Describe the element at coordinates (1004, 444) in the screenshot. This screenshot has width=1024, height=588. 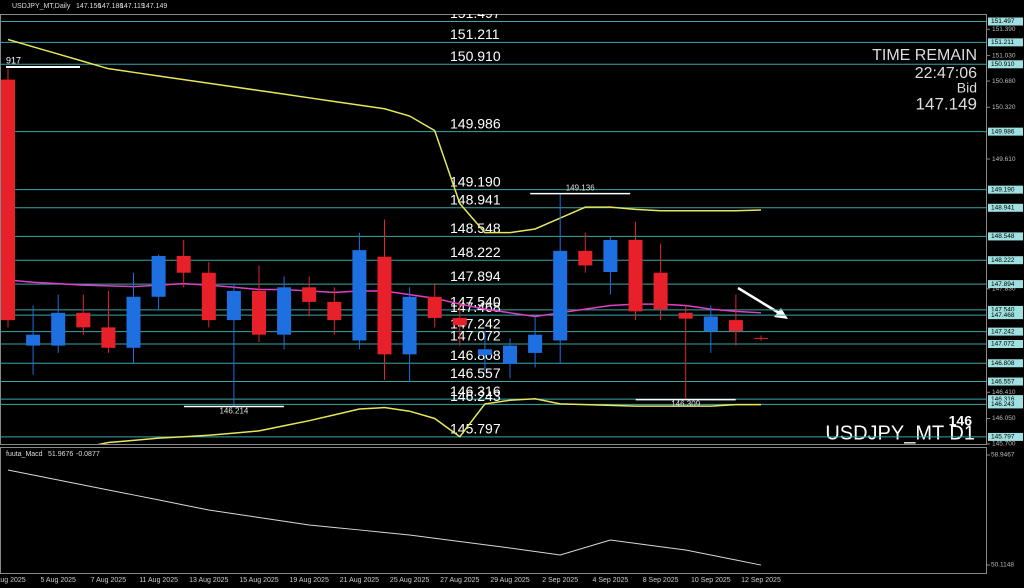
I see `y-tick-label: 145.700` at that location.